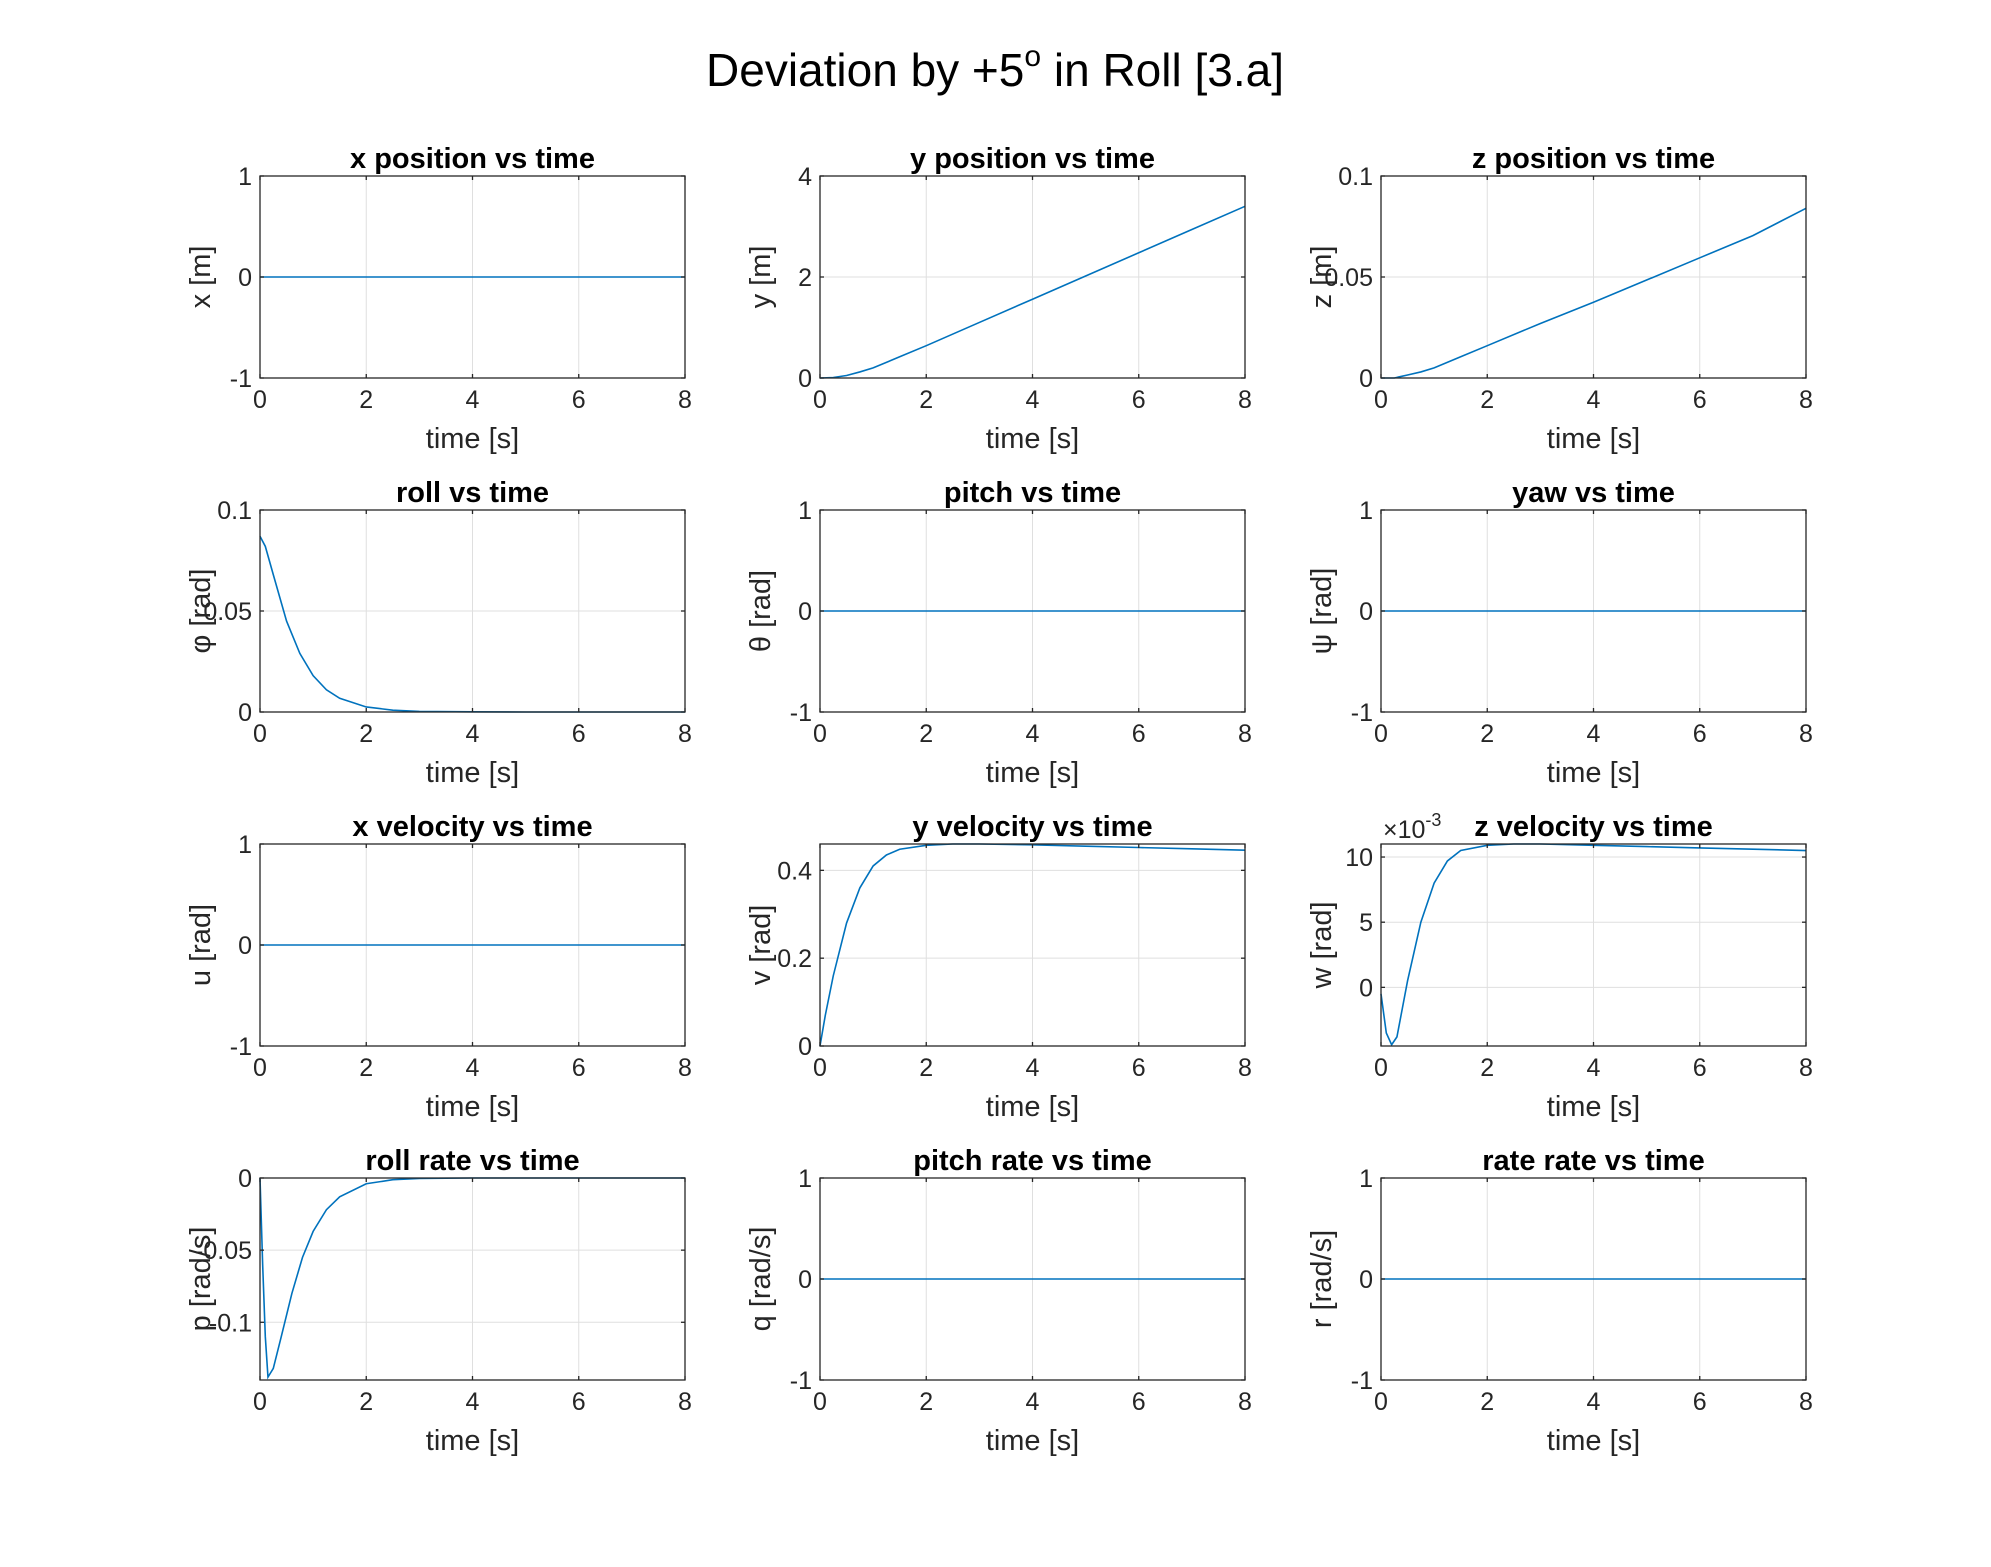  What do you see at coordinates (805, 278) in the screenshot?
I see `y-tick-label: 2` at bounding box center [805, 278].